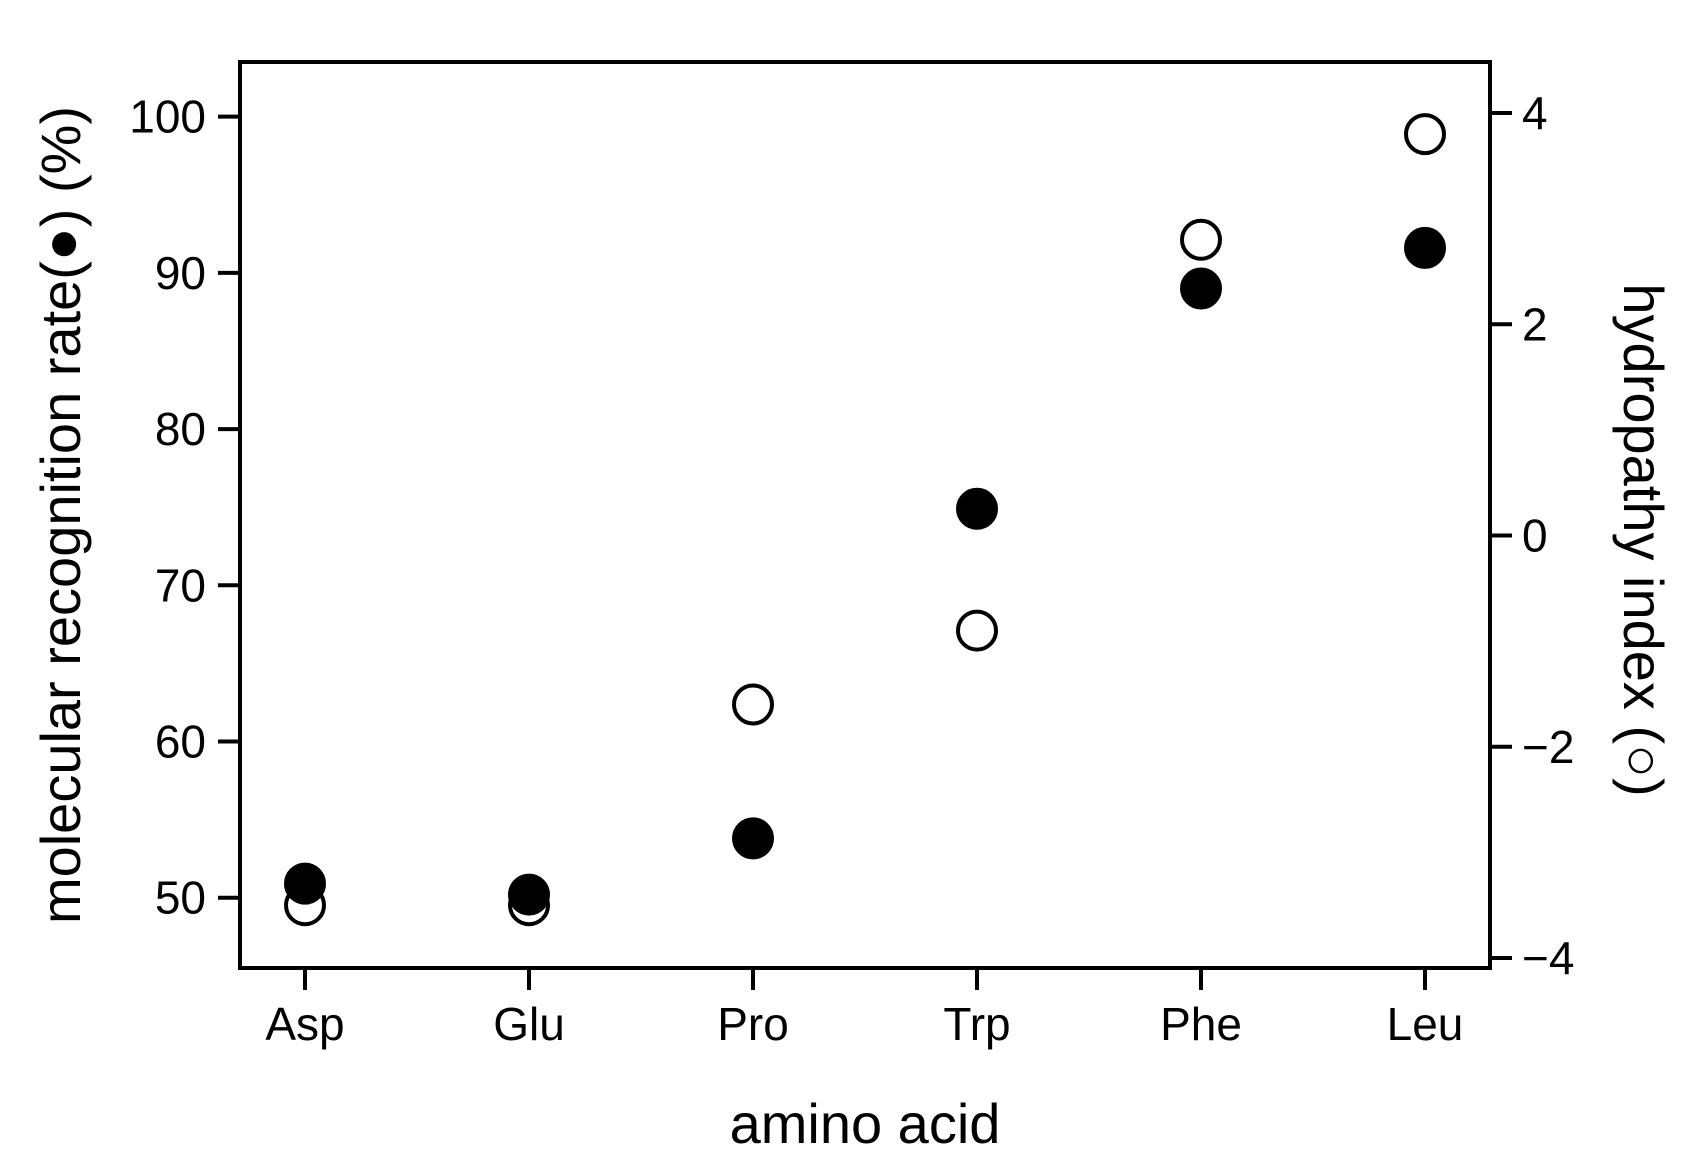 The width and height of the screenshot is (1689, 1157). Describe the element at coordinates (865, 1123) in the screenshot. I see `x-axis-title: amino acid` at that location.